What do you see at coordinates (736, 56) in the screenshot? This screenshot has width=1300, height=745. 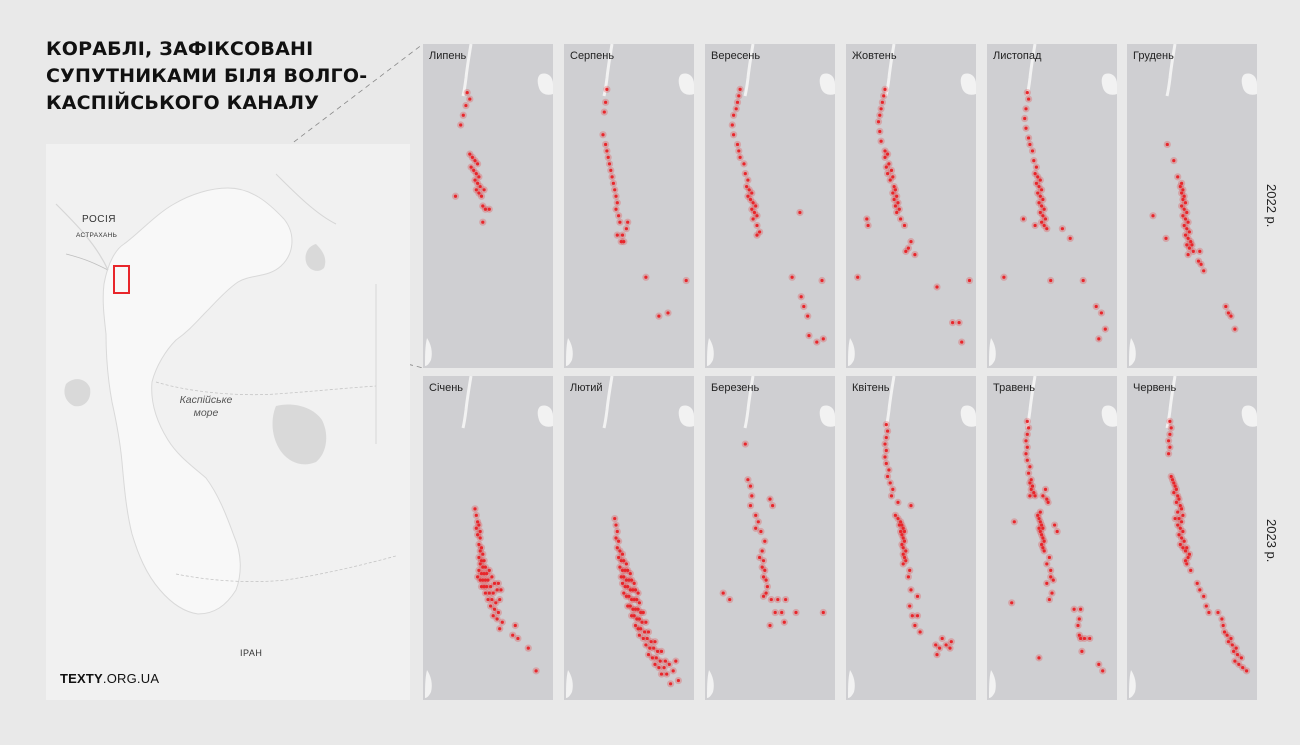 I see `month-label: Вересень` at bounding box center [736, 56].